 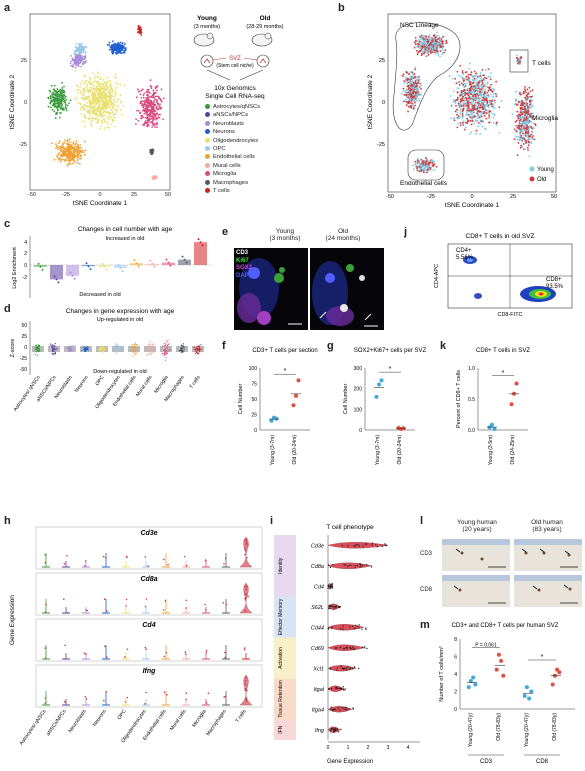 I want to click on panel-label: j, so click(x=405, y=232).